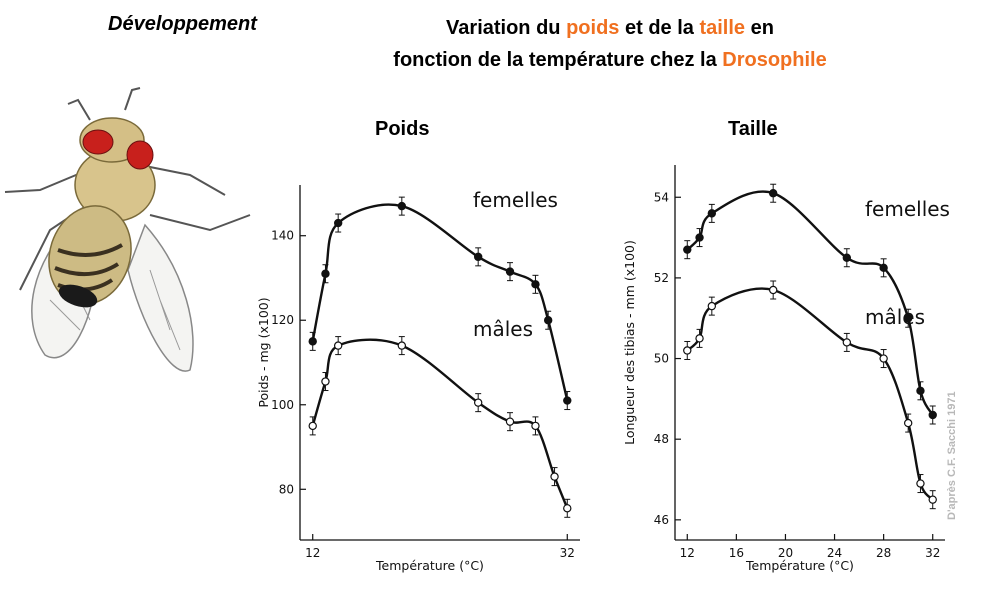  I want to click on y-tick-label: 54, so click(661, 197).